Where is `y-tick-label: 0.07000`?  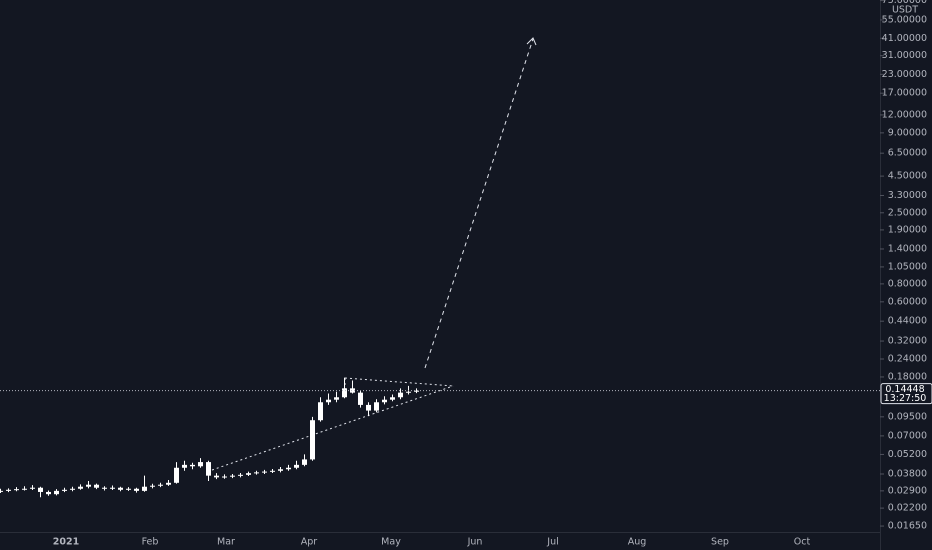 y-tick-label: 0.07000 is located at coordinates (907, 435).